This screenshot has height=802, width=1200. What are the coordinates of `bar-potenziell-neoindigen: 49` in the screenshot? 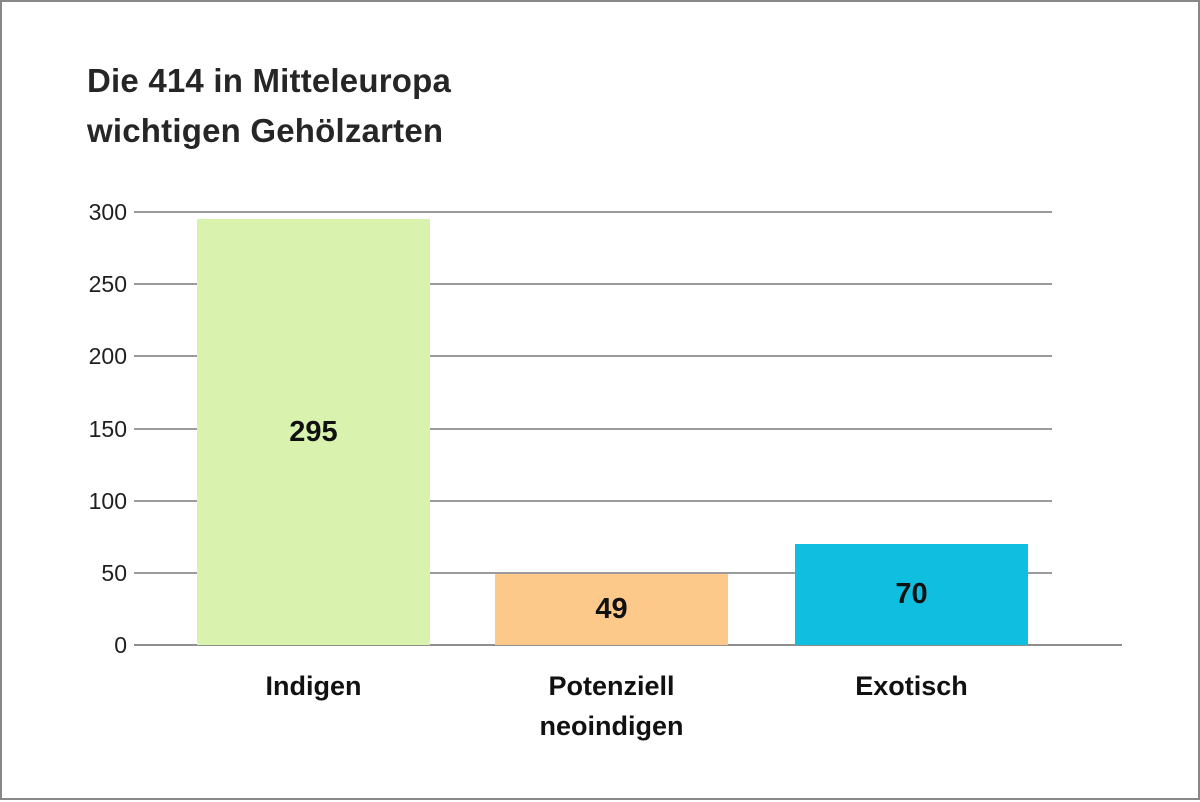 It's located at (611, 609).